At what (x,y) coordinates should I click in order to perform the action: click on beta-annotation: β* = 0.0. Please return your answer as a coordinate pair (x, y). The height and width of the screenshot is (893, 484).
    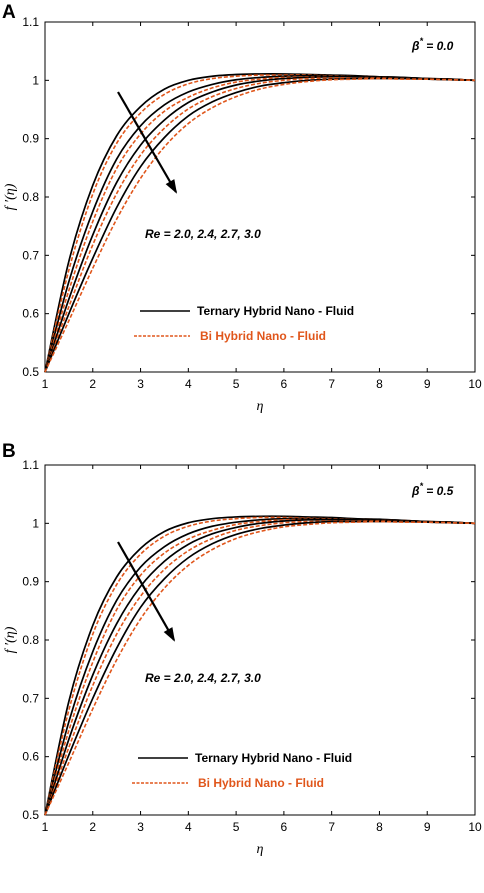
    Looking at the image, I should click on (432, 44).